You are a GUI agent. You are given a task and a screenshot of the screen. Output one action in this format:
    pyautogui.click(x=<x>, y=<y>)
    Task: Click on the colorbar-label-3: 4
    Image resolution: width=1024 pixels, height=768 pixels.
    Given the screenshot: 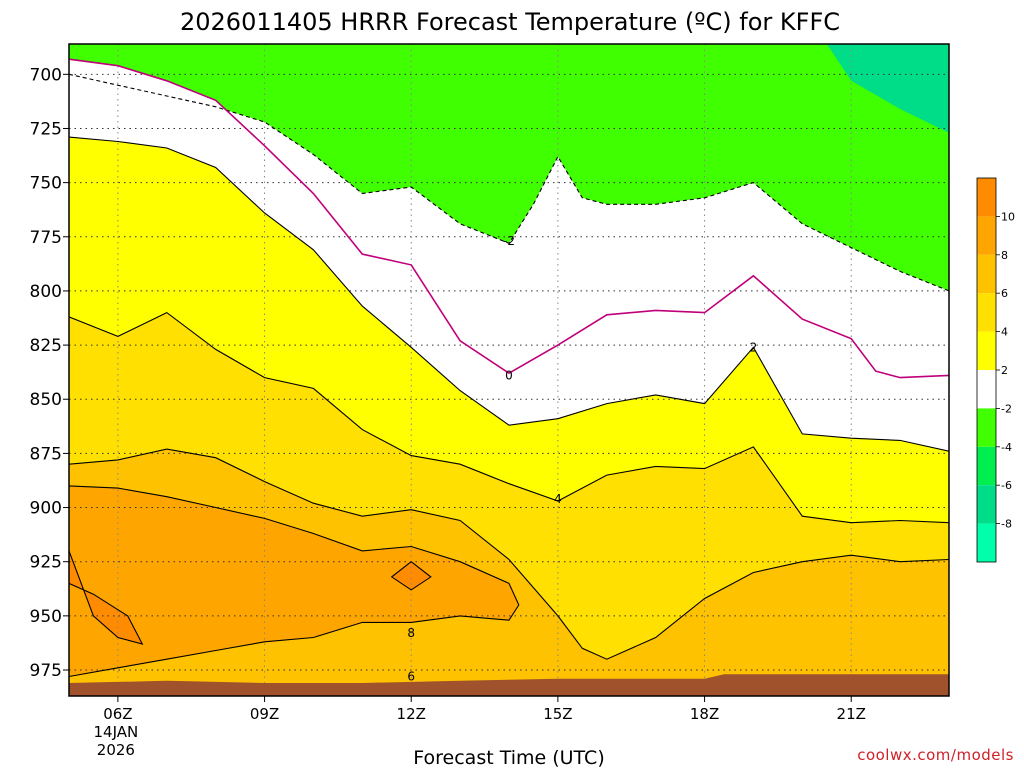 What is the action you would take?
    pyautogui.click(x=1004, y=332)
    